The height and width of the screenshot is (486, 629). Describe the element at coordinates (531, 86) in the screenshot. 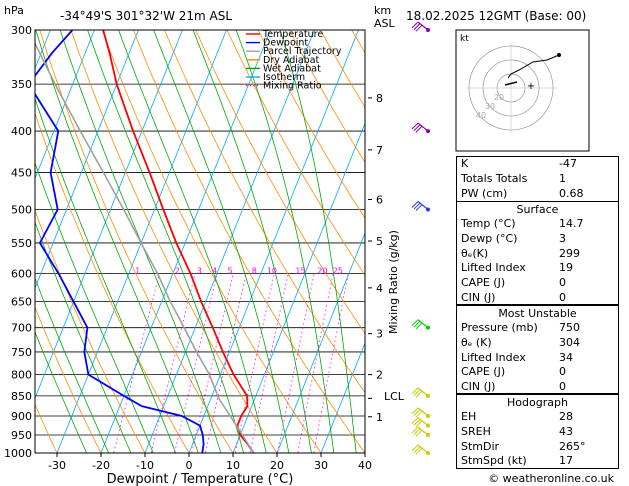

I see `hodograph-storm-marker: +` at that location.